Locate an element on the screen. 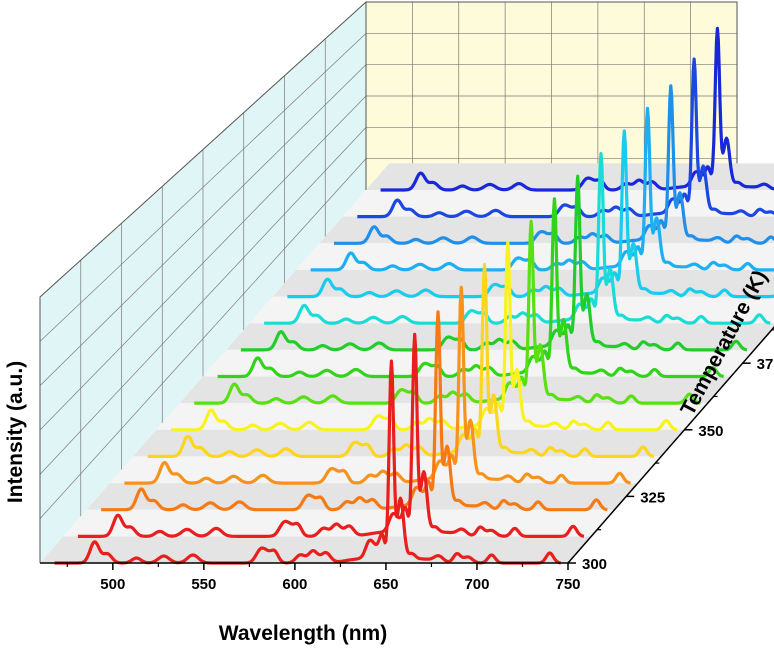  back-wall-border is located at coordinates (552, 95).